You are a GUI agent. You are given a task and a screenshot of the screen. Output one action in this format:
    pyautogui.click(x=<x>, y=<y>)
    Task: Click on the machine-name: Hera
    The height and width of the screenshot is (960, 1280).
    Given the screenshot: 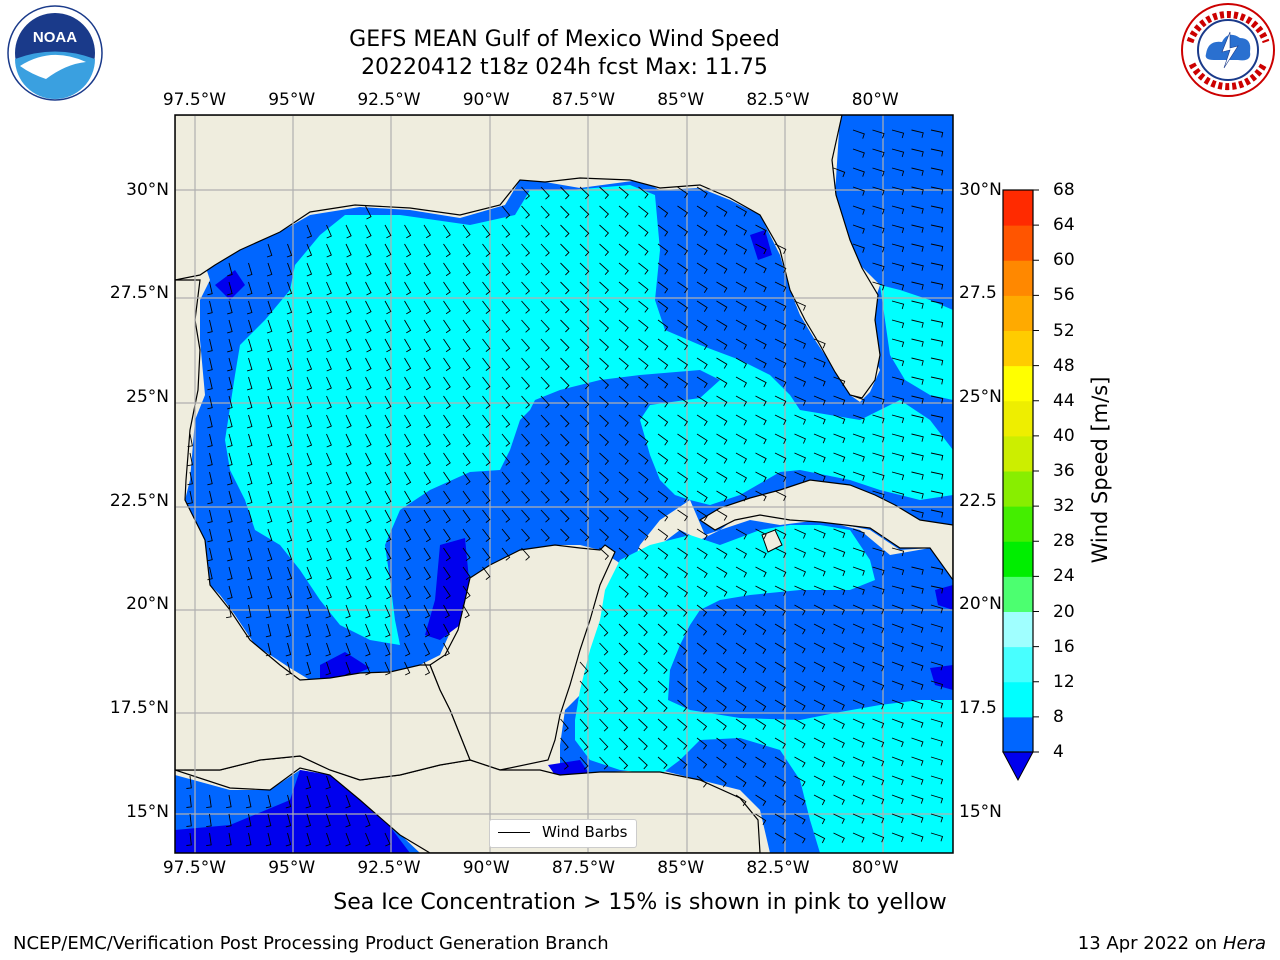 What is the action you would take?
    pyautogui.click(x=1244, y=943)
    